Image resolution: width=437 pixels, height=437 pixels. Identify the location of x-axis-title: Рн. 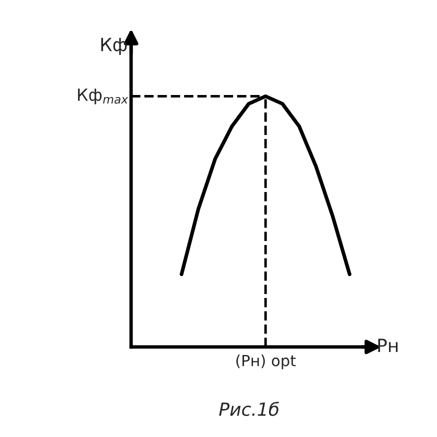
(388, 345).